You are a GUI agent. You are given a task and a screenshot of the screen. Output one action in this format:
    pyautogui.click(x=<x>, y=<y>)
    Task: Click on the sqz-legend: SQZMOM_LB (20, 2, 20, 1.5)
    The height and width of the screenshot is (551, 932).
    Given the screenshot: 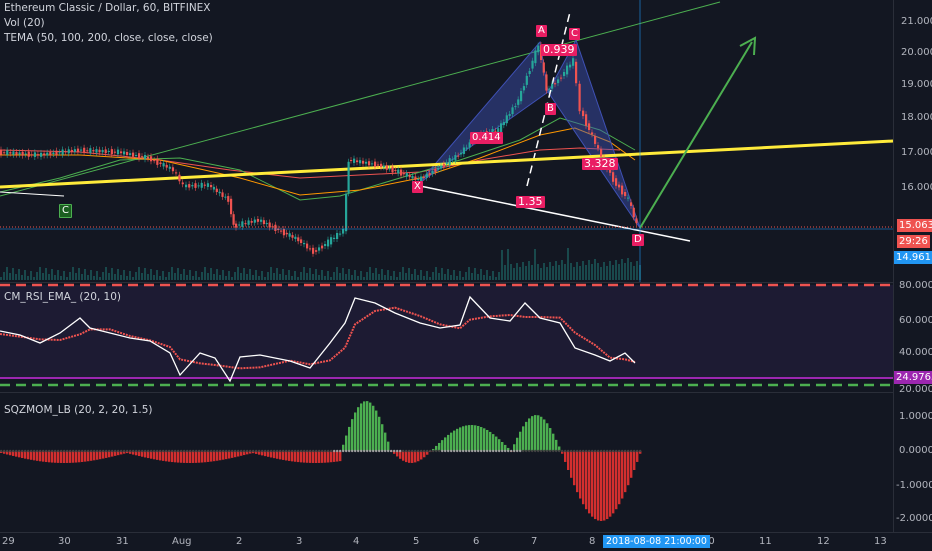 What is the action you would take?
    pyautogui.click(x=78, y=410)
    